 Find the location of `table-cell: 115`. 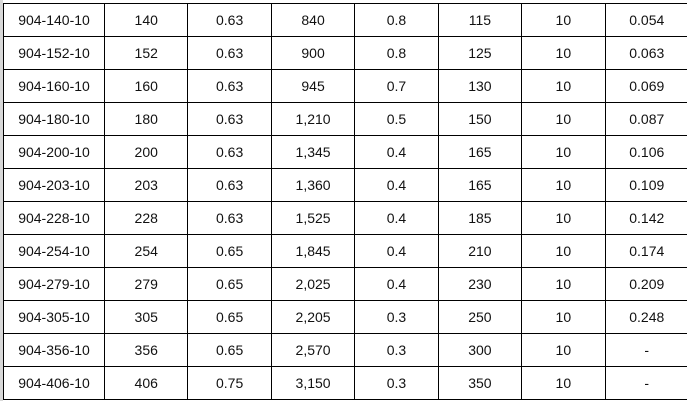

table-cell: 115 is located at coordinates (480, 20).